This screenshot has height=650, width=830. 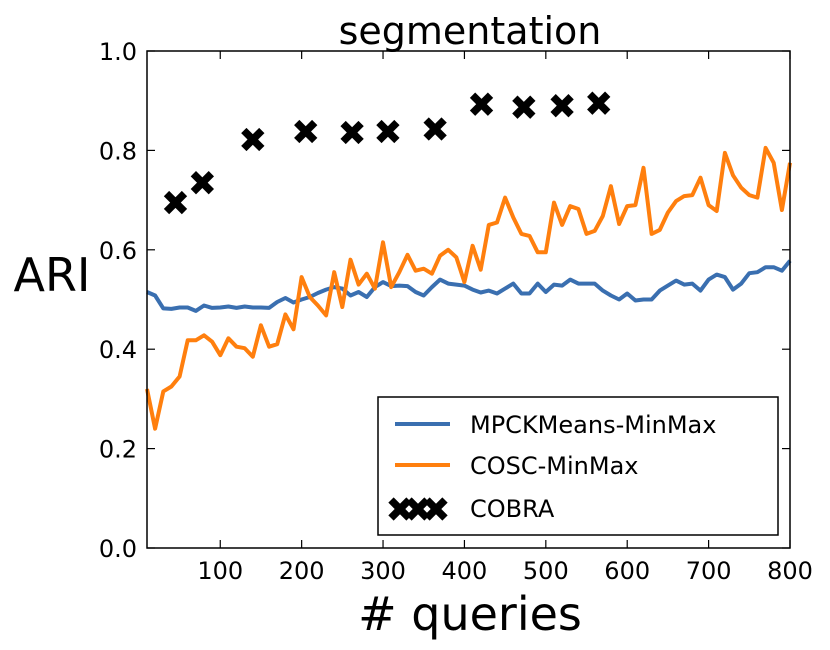 I want to click on y-tick-label: 0.4, so click(x=118, y=350).